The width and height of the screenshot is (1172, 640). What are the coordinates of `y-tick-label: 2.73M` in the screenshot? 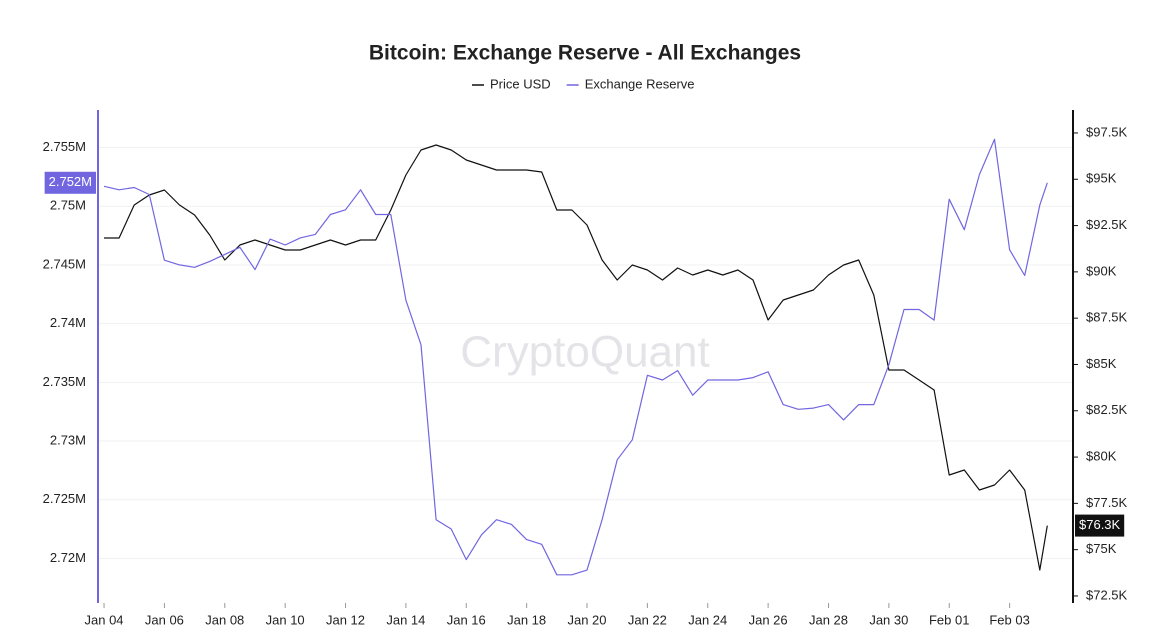 It's located at (68, 439).